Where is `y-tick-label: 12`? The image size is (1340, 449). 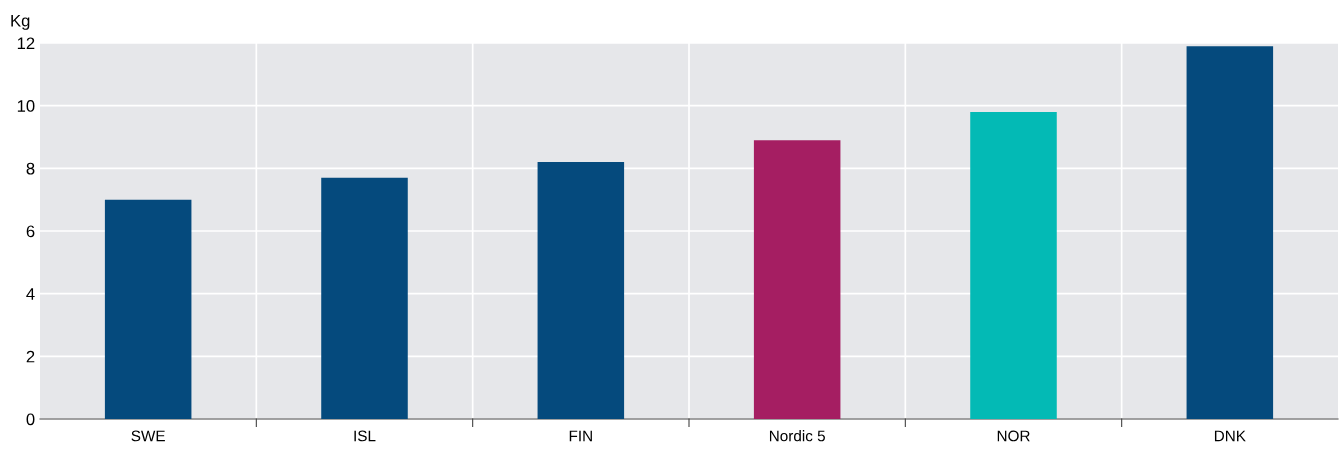
y-tick-label: 12 is located at coordinates (26, 43).